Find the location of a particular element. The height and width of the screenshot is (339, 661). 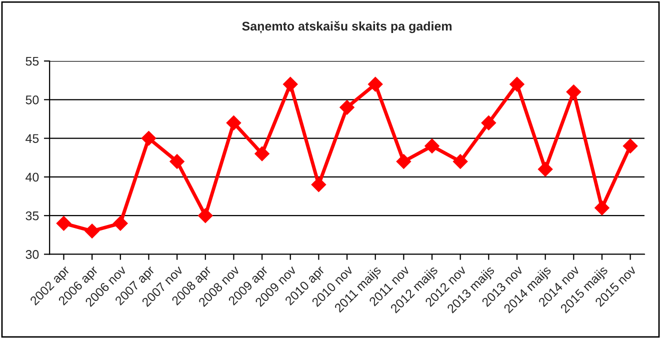

y-tick-label: 35 is located at coordinates (32, 215).